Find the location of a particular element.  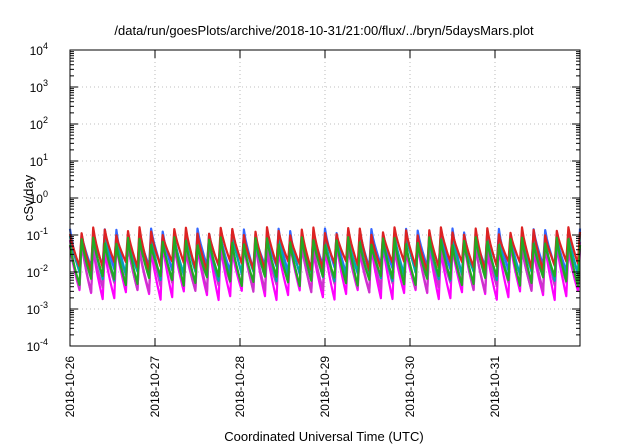

x-tick-label: 2018-10-31 is located at coordinates (495, 387).